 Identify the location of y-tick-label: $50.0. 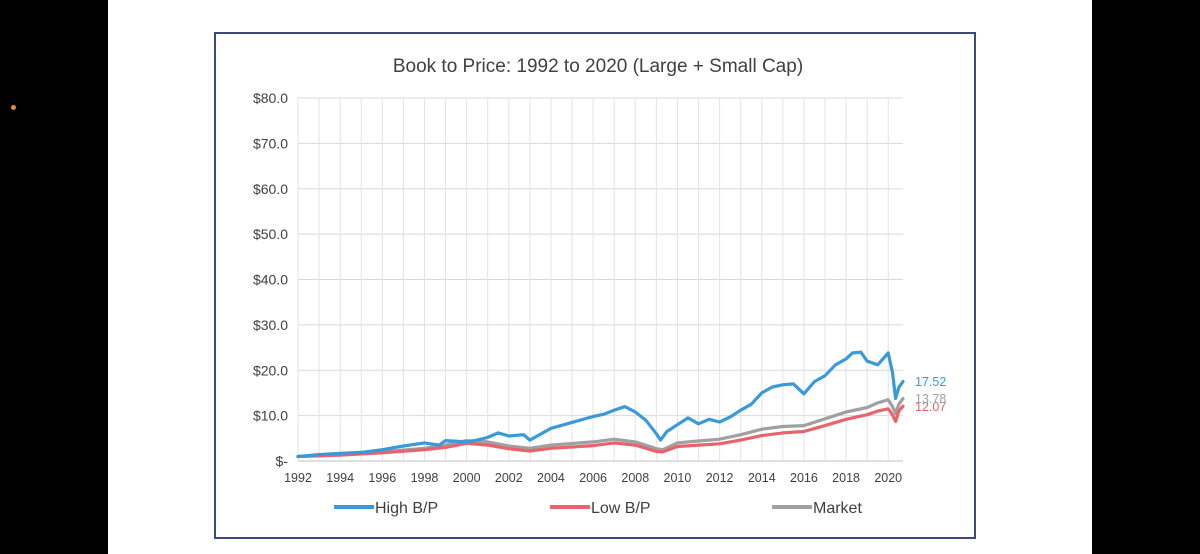
(270, 234).